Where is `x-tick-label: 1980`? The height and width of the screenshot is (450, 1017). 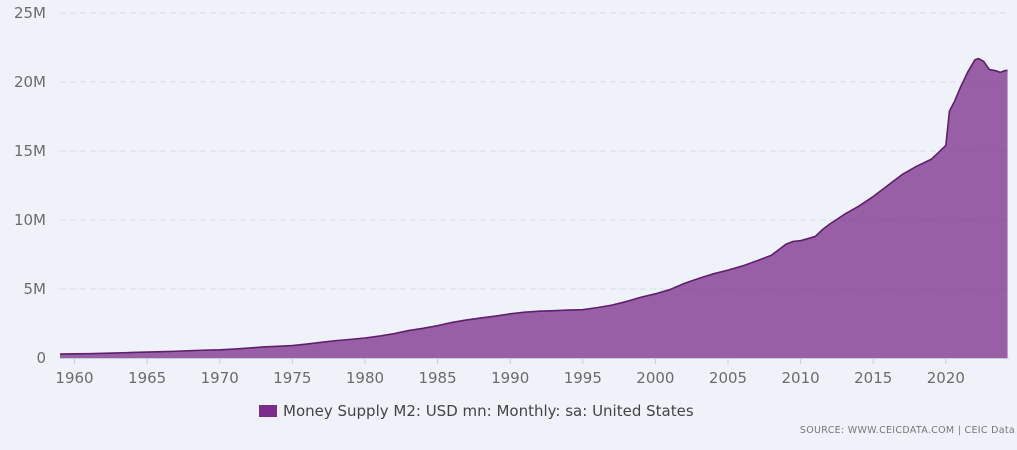
x-tick-label: 1980 is located at coordinates (365, 378).